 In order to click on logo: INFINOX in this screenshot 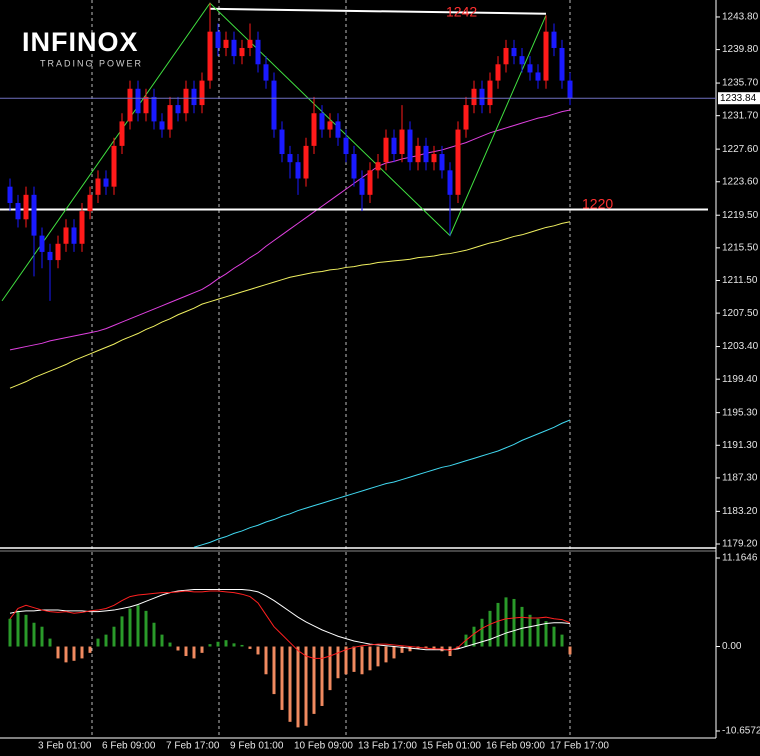, I will do `click(80, 42)`.